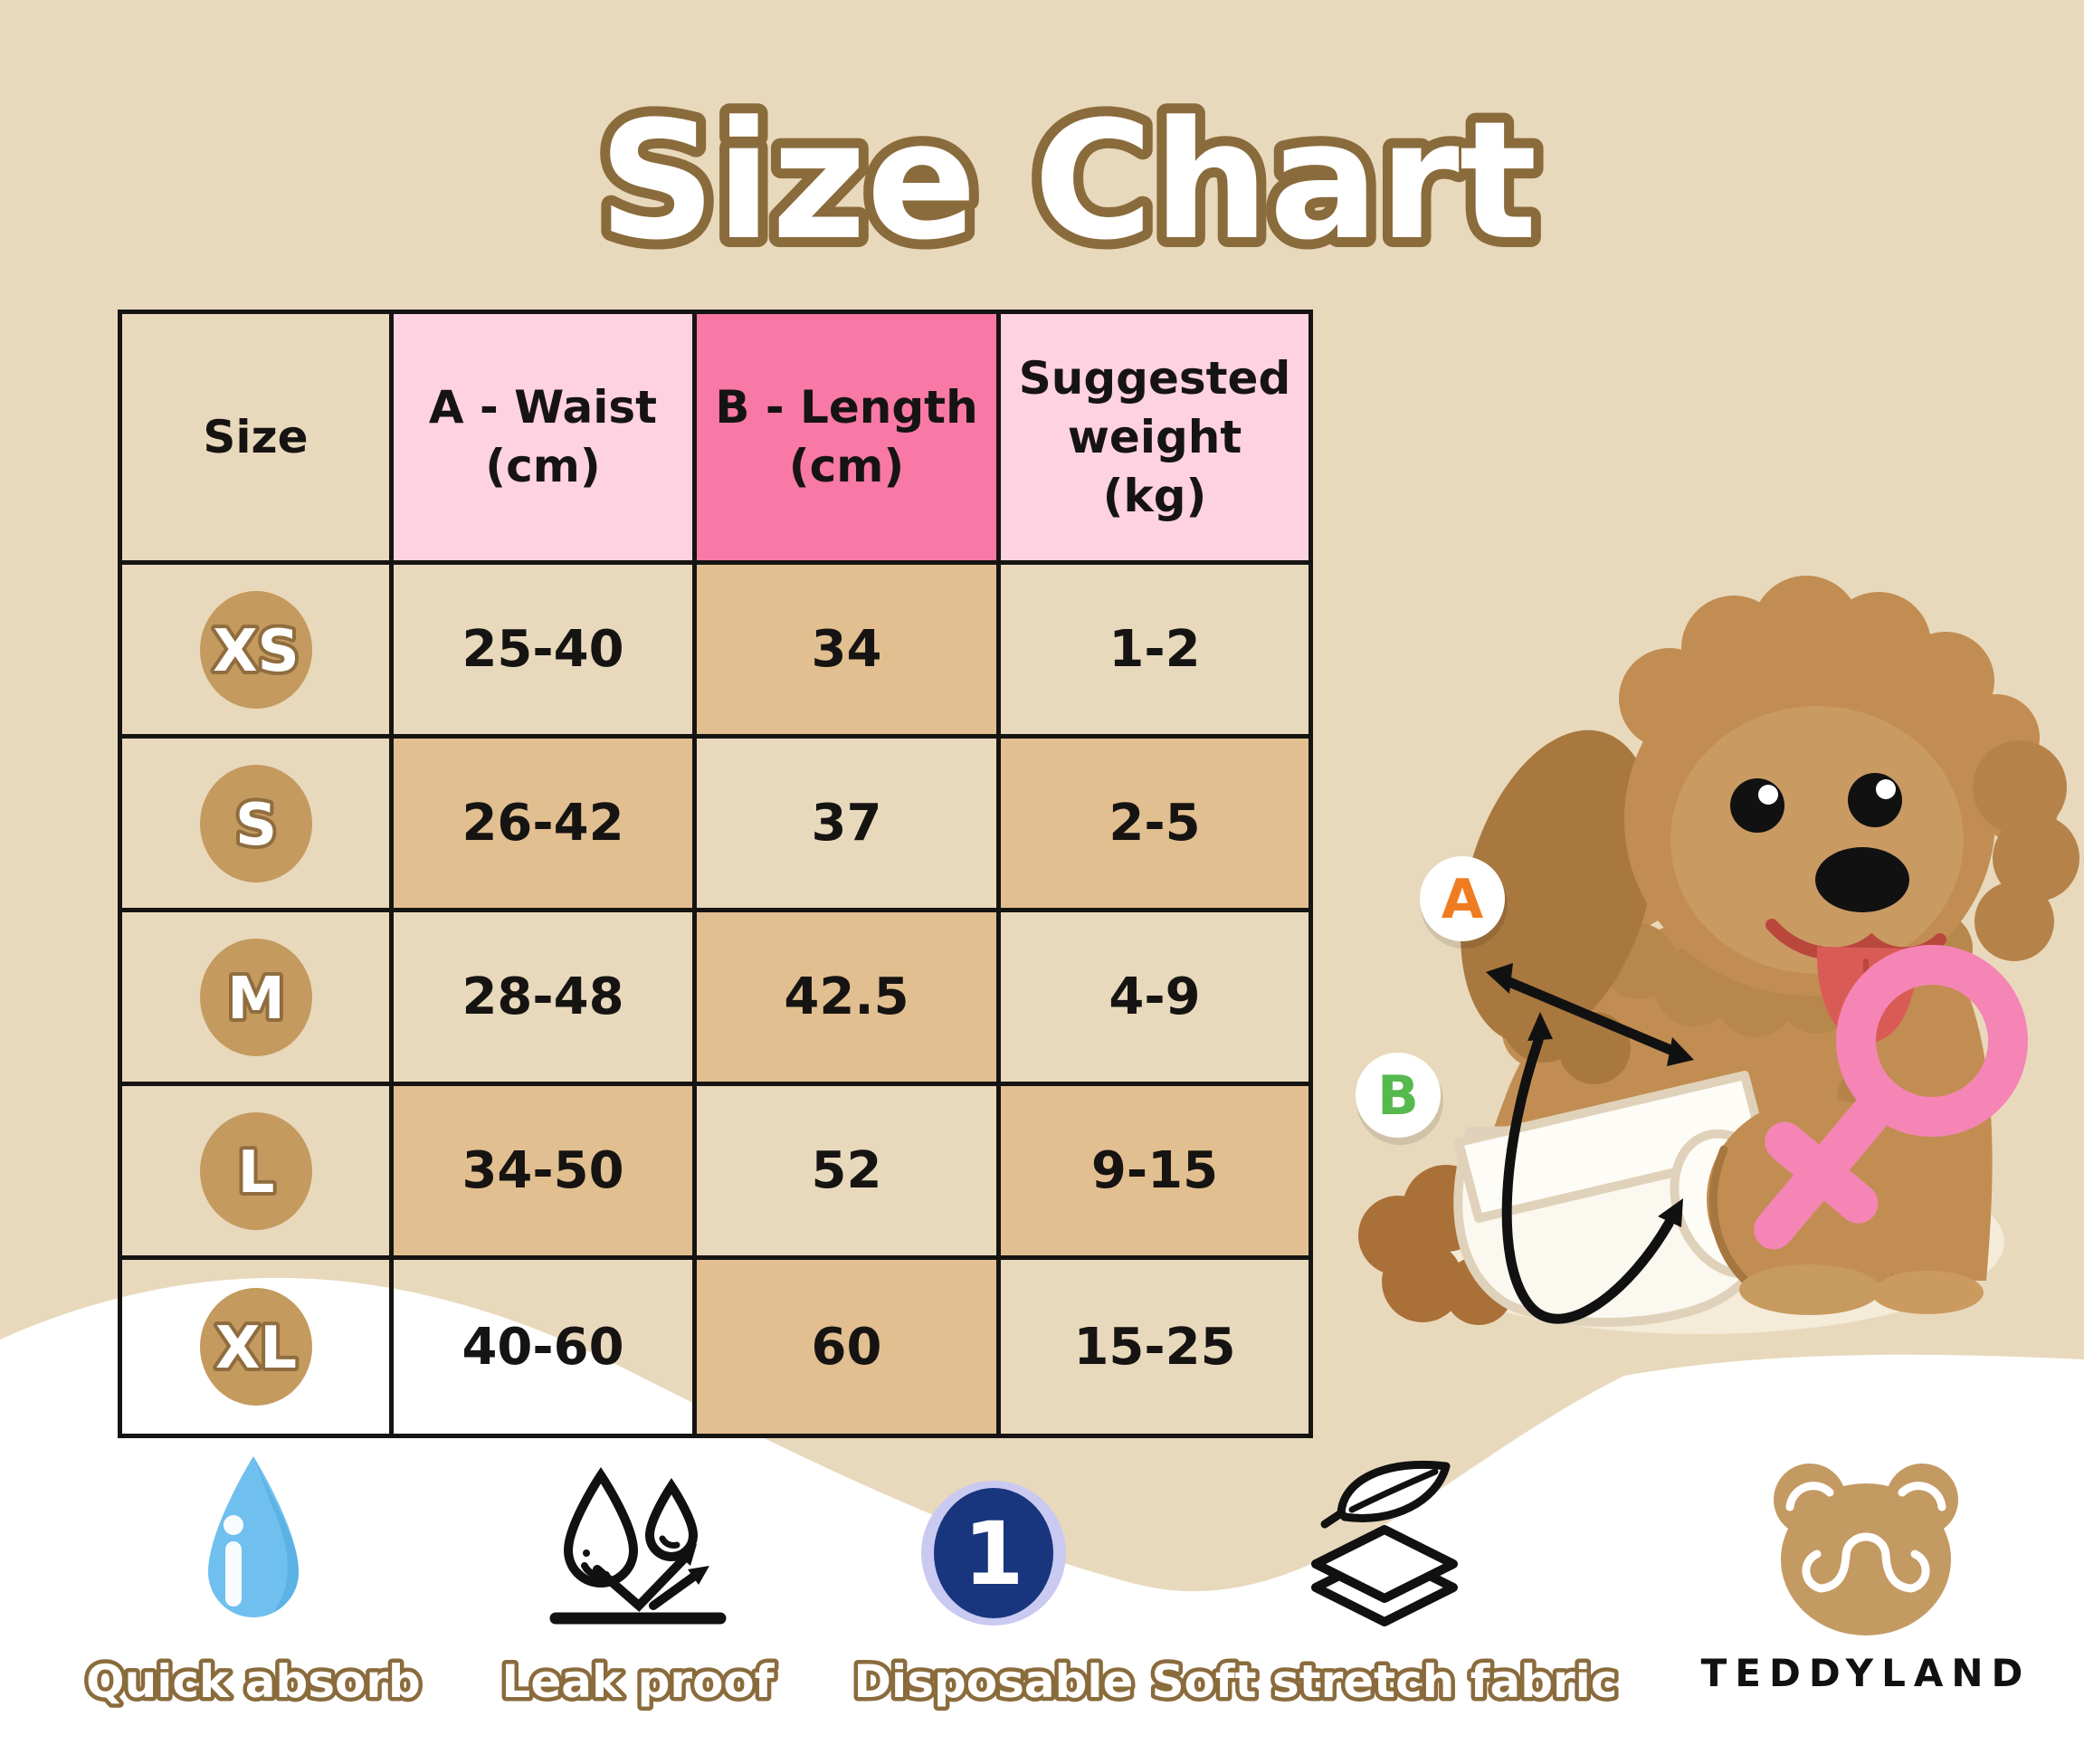 The image size is (2084, 1764). What do you see at coordinates (1154, 495) in the screenshot?
I see `header-weight-line3: (kg)` at bounding box center [1154, 495].